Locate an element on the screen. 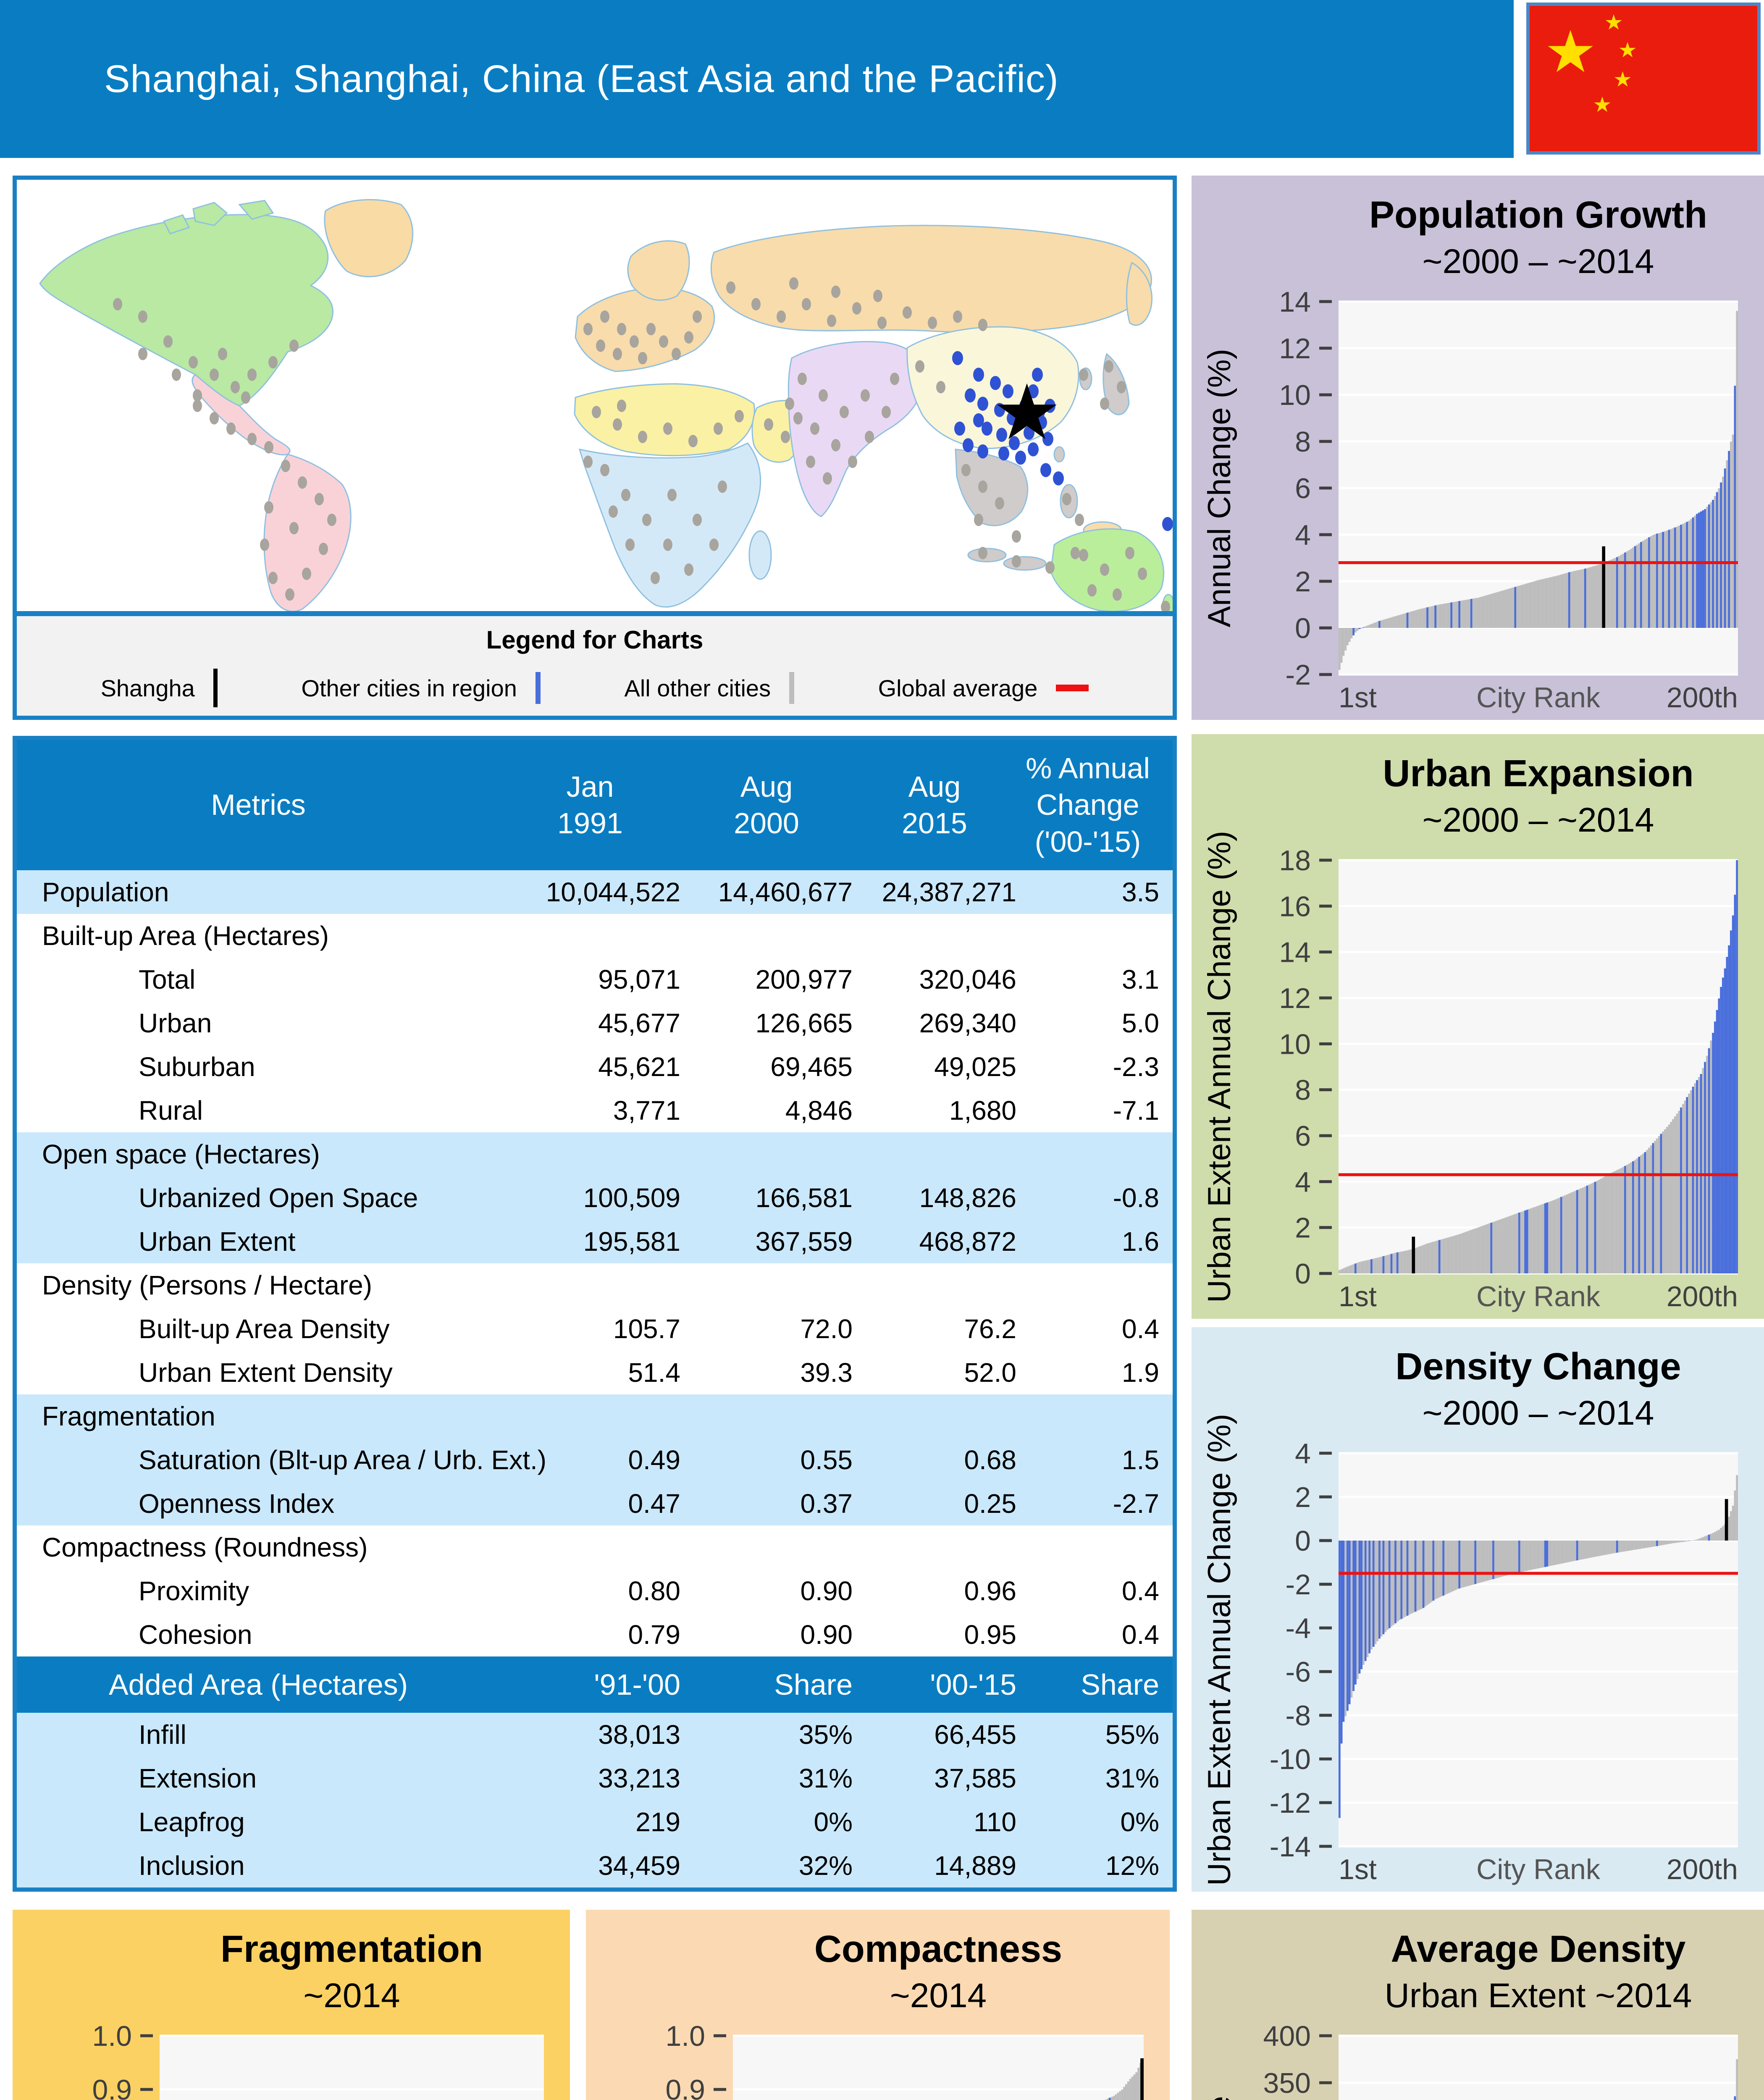  region-sub-saharan-africa is located at coordinates (669, 525).